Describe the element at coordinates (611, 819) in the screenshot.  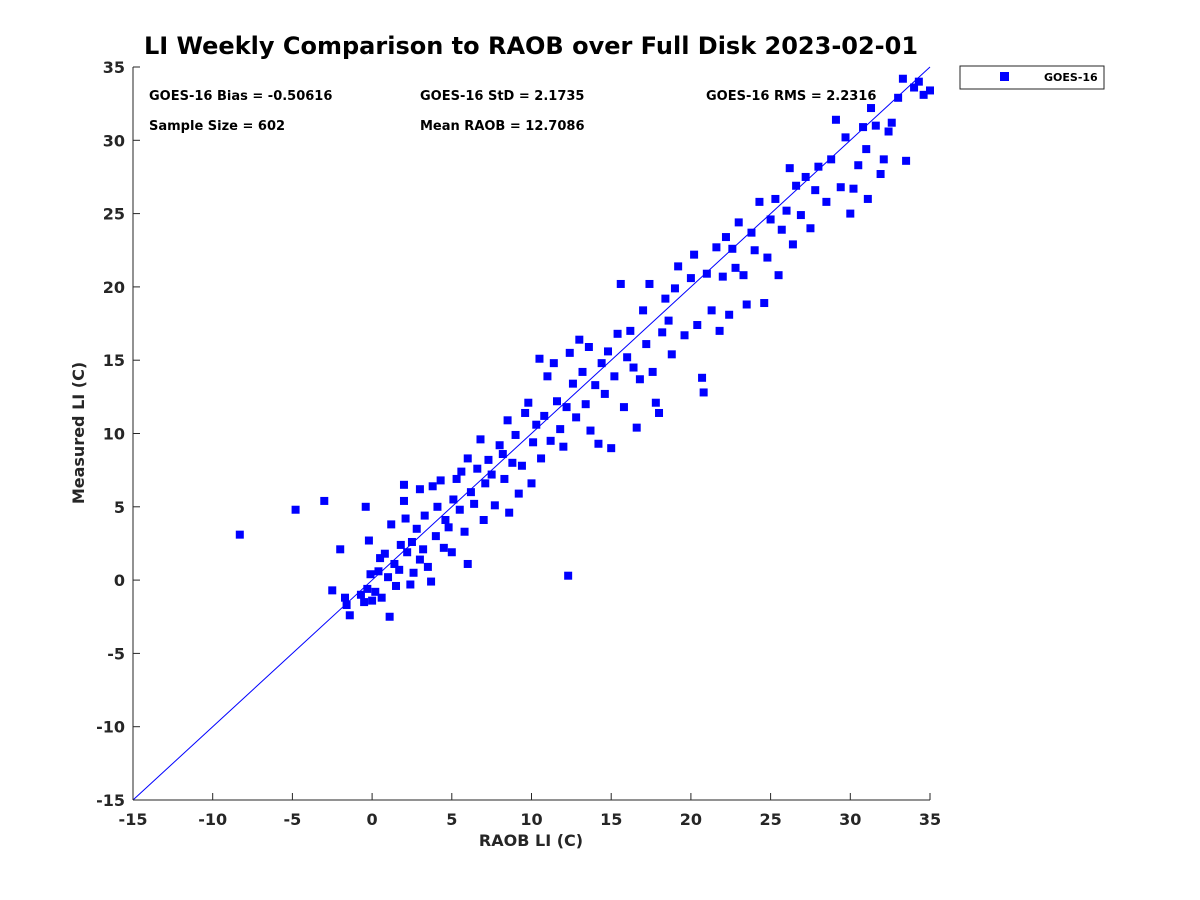
I see `x-tick-label: 15` at that location.